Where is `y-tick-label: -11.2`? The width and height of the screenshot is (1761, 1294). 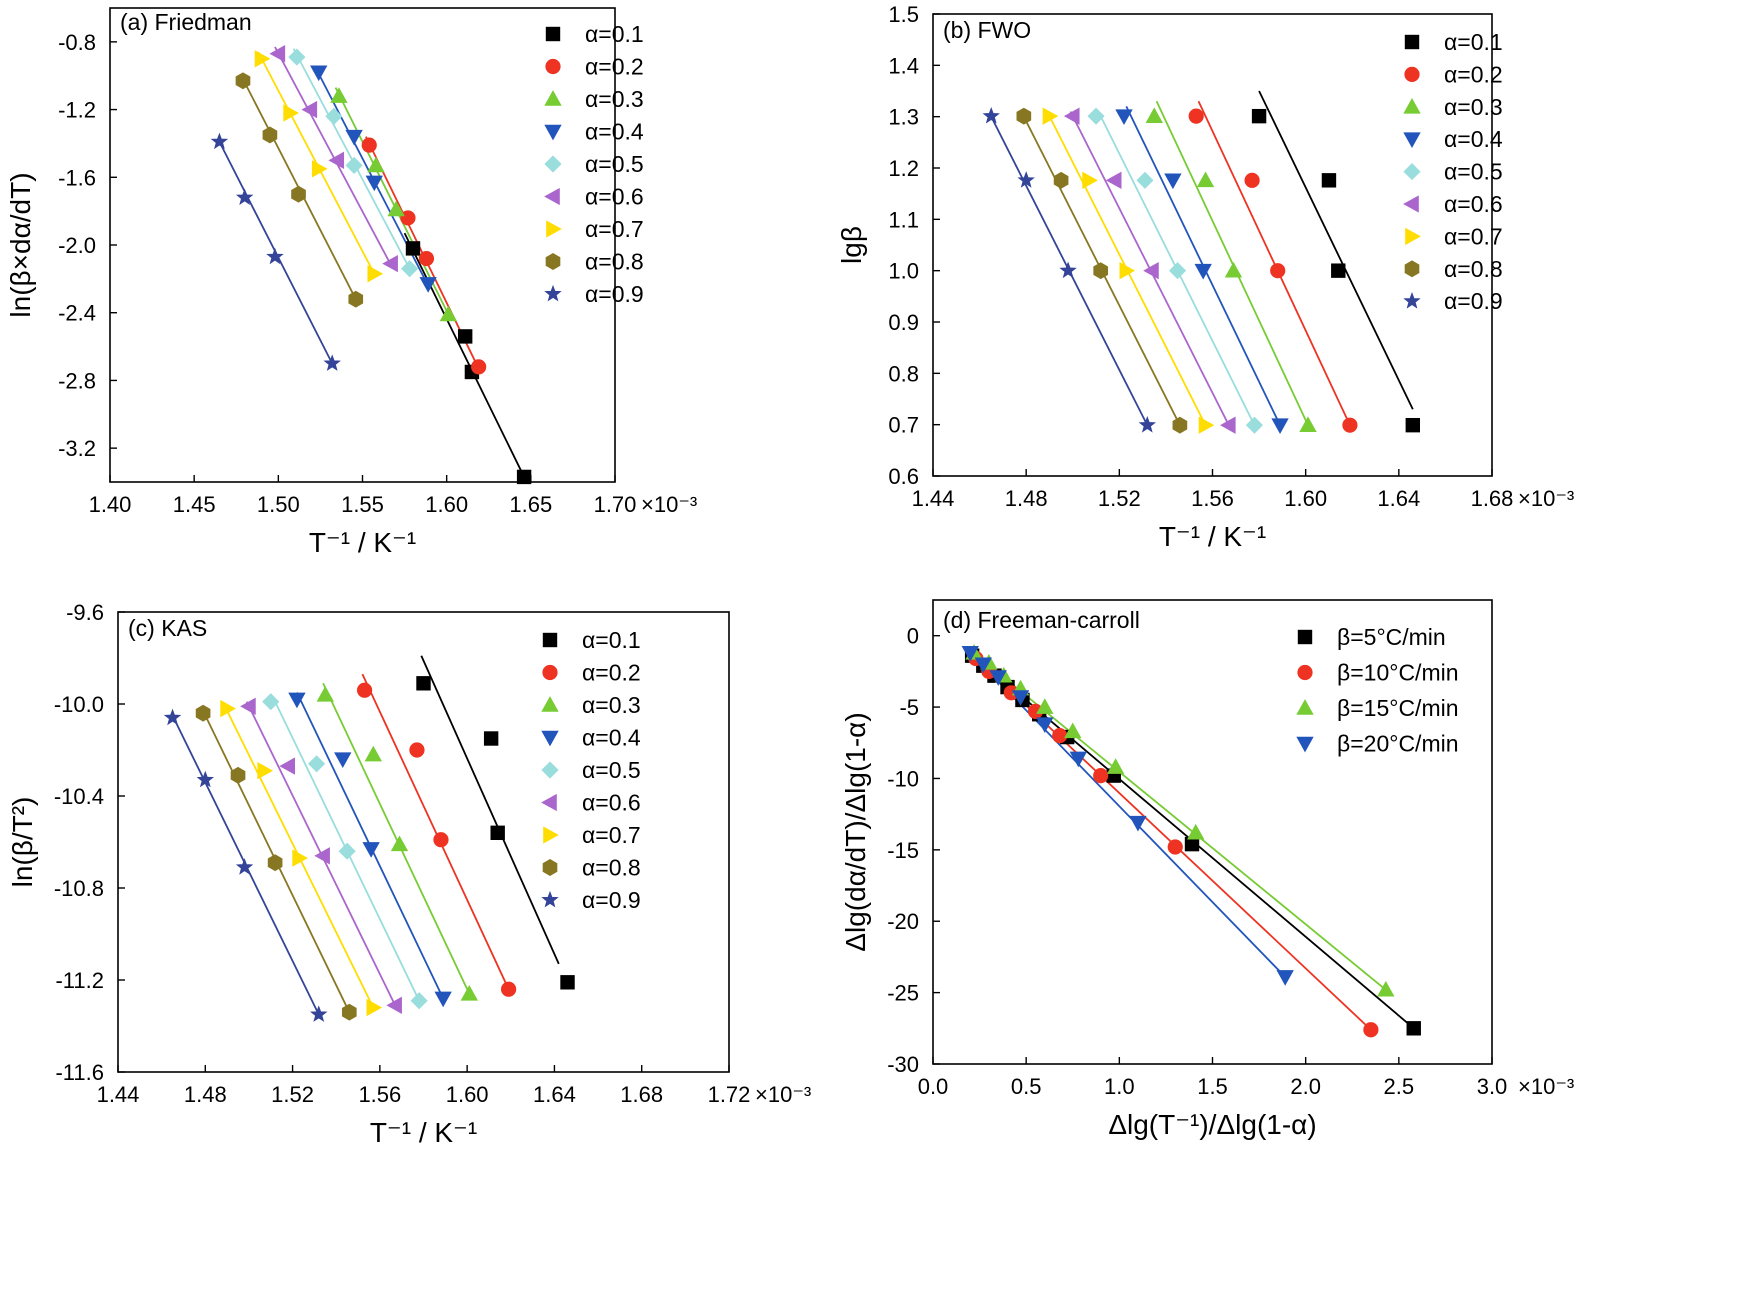 y-tick-label: -11.2 is located at coordinates (79, 980).